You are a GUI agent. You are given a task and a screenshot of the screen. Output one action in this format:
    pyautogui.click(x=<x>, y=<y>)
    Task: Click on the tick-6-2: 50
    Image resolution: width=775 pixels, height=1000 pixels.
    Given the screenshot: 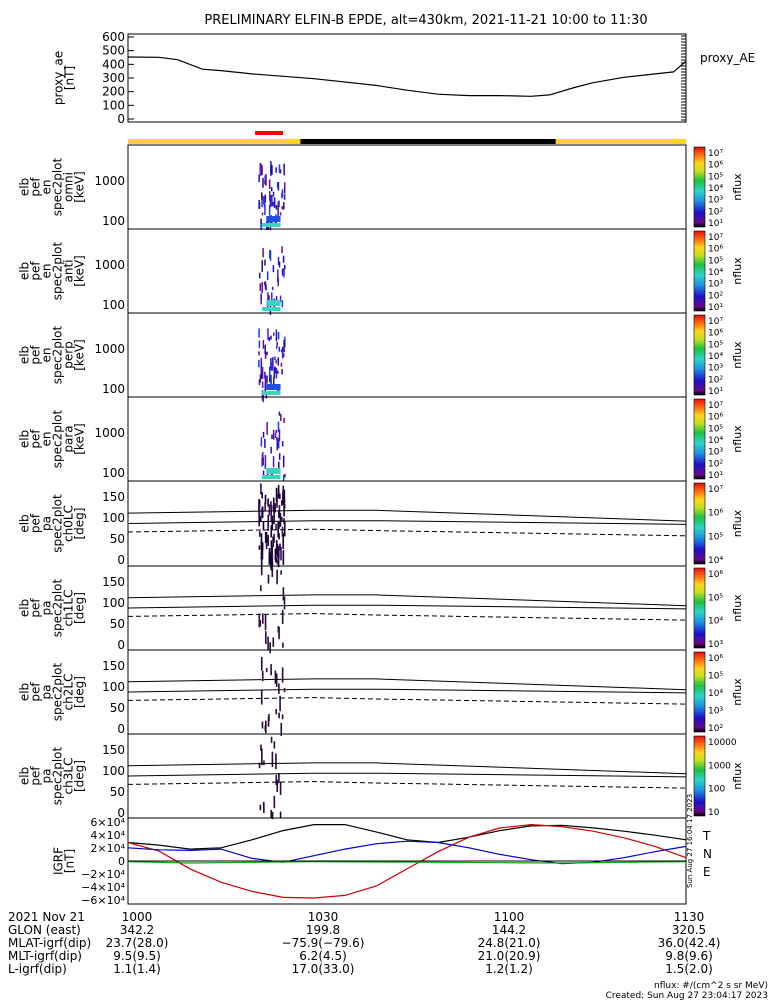 What is the action you would take?
    pyautogui.click(x=117, y=624)
    